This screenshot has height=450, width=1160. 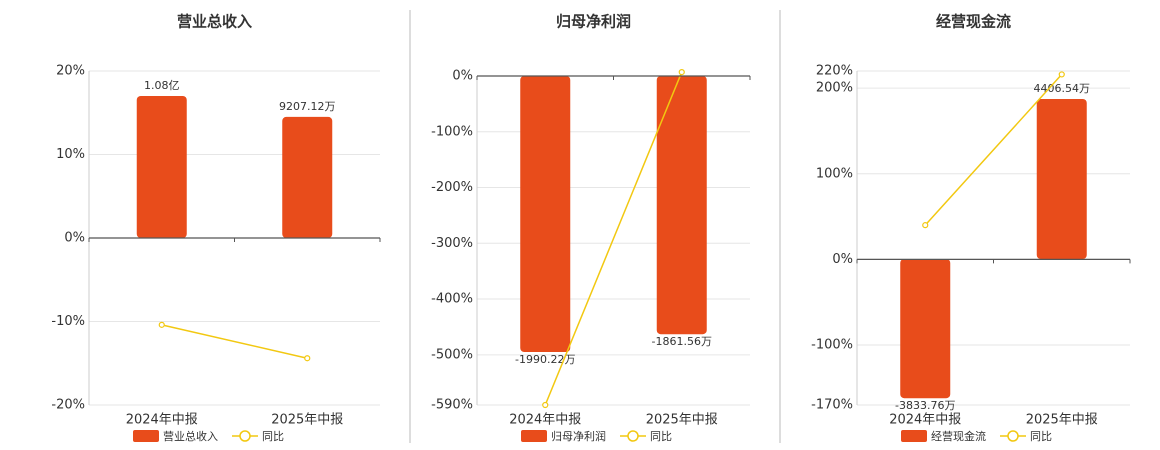 What do you see at coordinates (70, 71) in the screenshot?
I see `y-tick-label: 20%` at bounding box center [70, 71].